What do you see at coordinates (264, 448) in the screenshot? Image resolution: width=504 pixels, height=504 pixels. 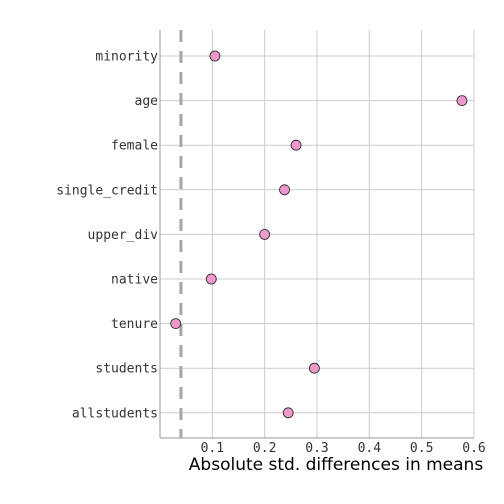 I see `x-tick-label: 0.2` at bounding box center [264, 448].